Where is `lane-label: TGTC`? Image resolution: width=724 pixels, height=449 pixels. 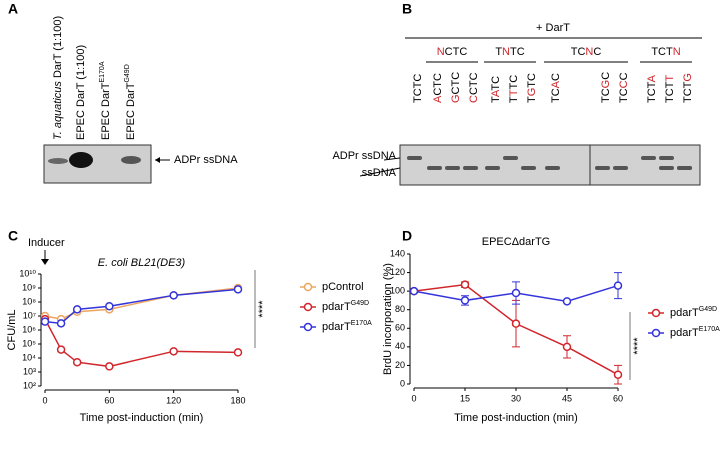
lane-label: TGTC is located at coordinates (532, 88).